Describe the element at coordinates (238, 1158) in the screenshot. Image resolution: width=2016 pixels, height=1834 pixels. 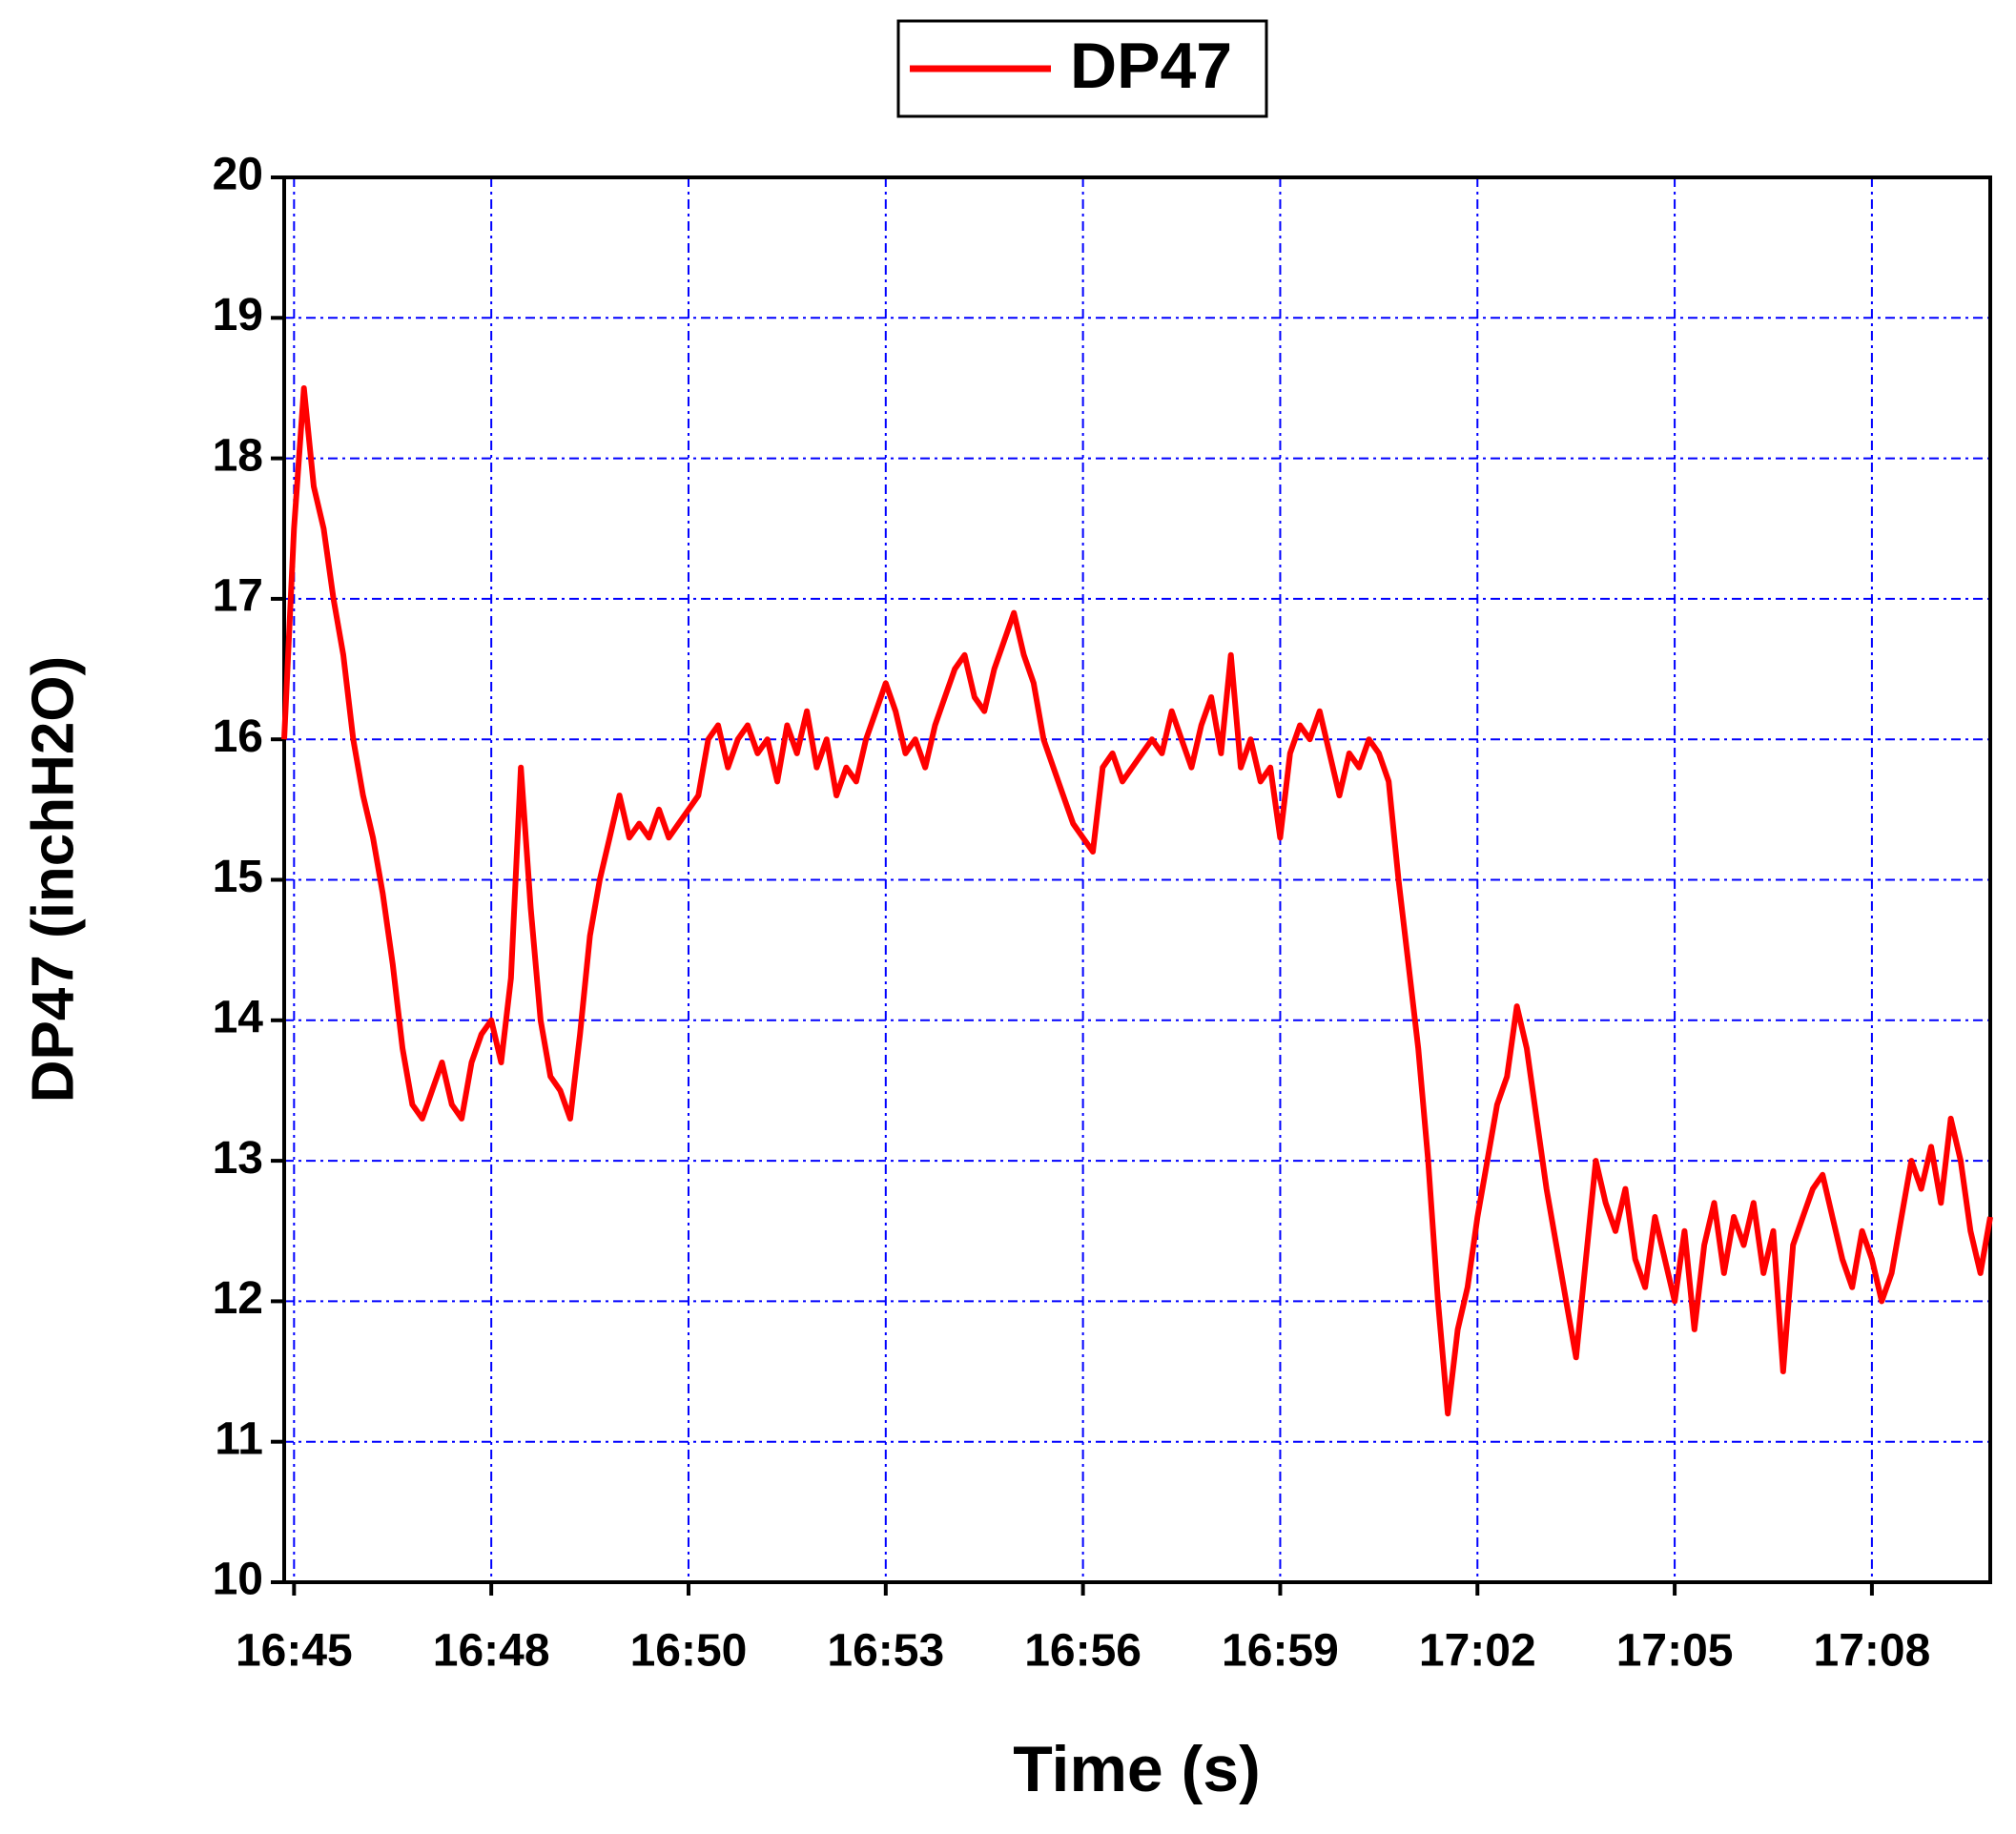
I see `y-tick-label: 13` at that location.